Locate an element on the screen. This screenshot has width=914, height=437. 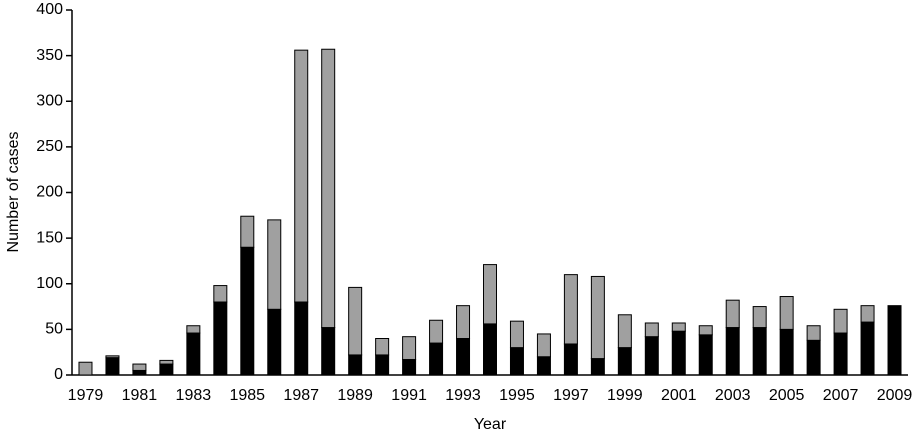
x-tick-label: 2009 is located at coordinates (895, 395).